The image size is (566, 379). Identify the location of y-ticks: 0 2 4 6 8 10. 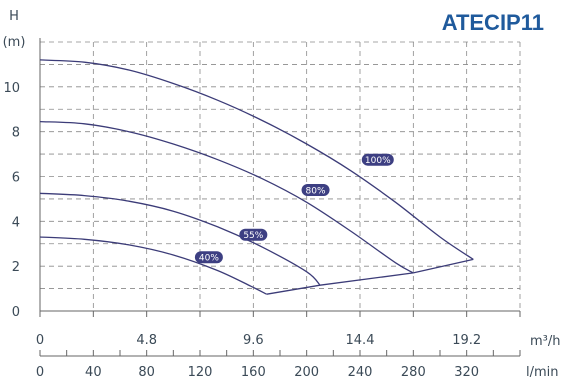
(11, 200).